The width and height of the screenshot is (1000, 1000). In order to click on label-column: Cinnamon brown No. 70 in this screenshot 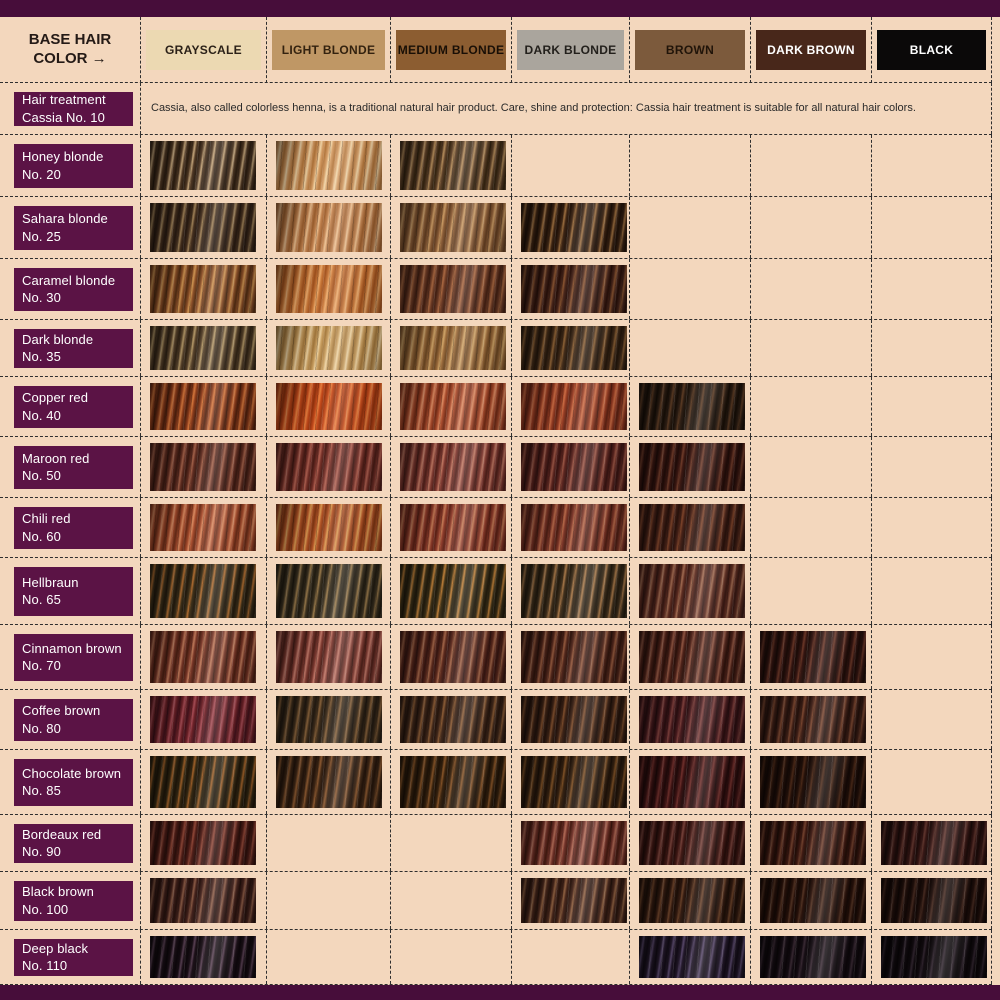, I will do `click(70, 657)`.